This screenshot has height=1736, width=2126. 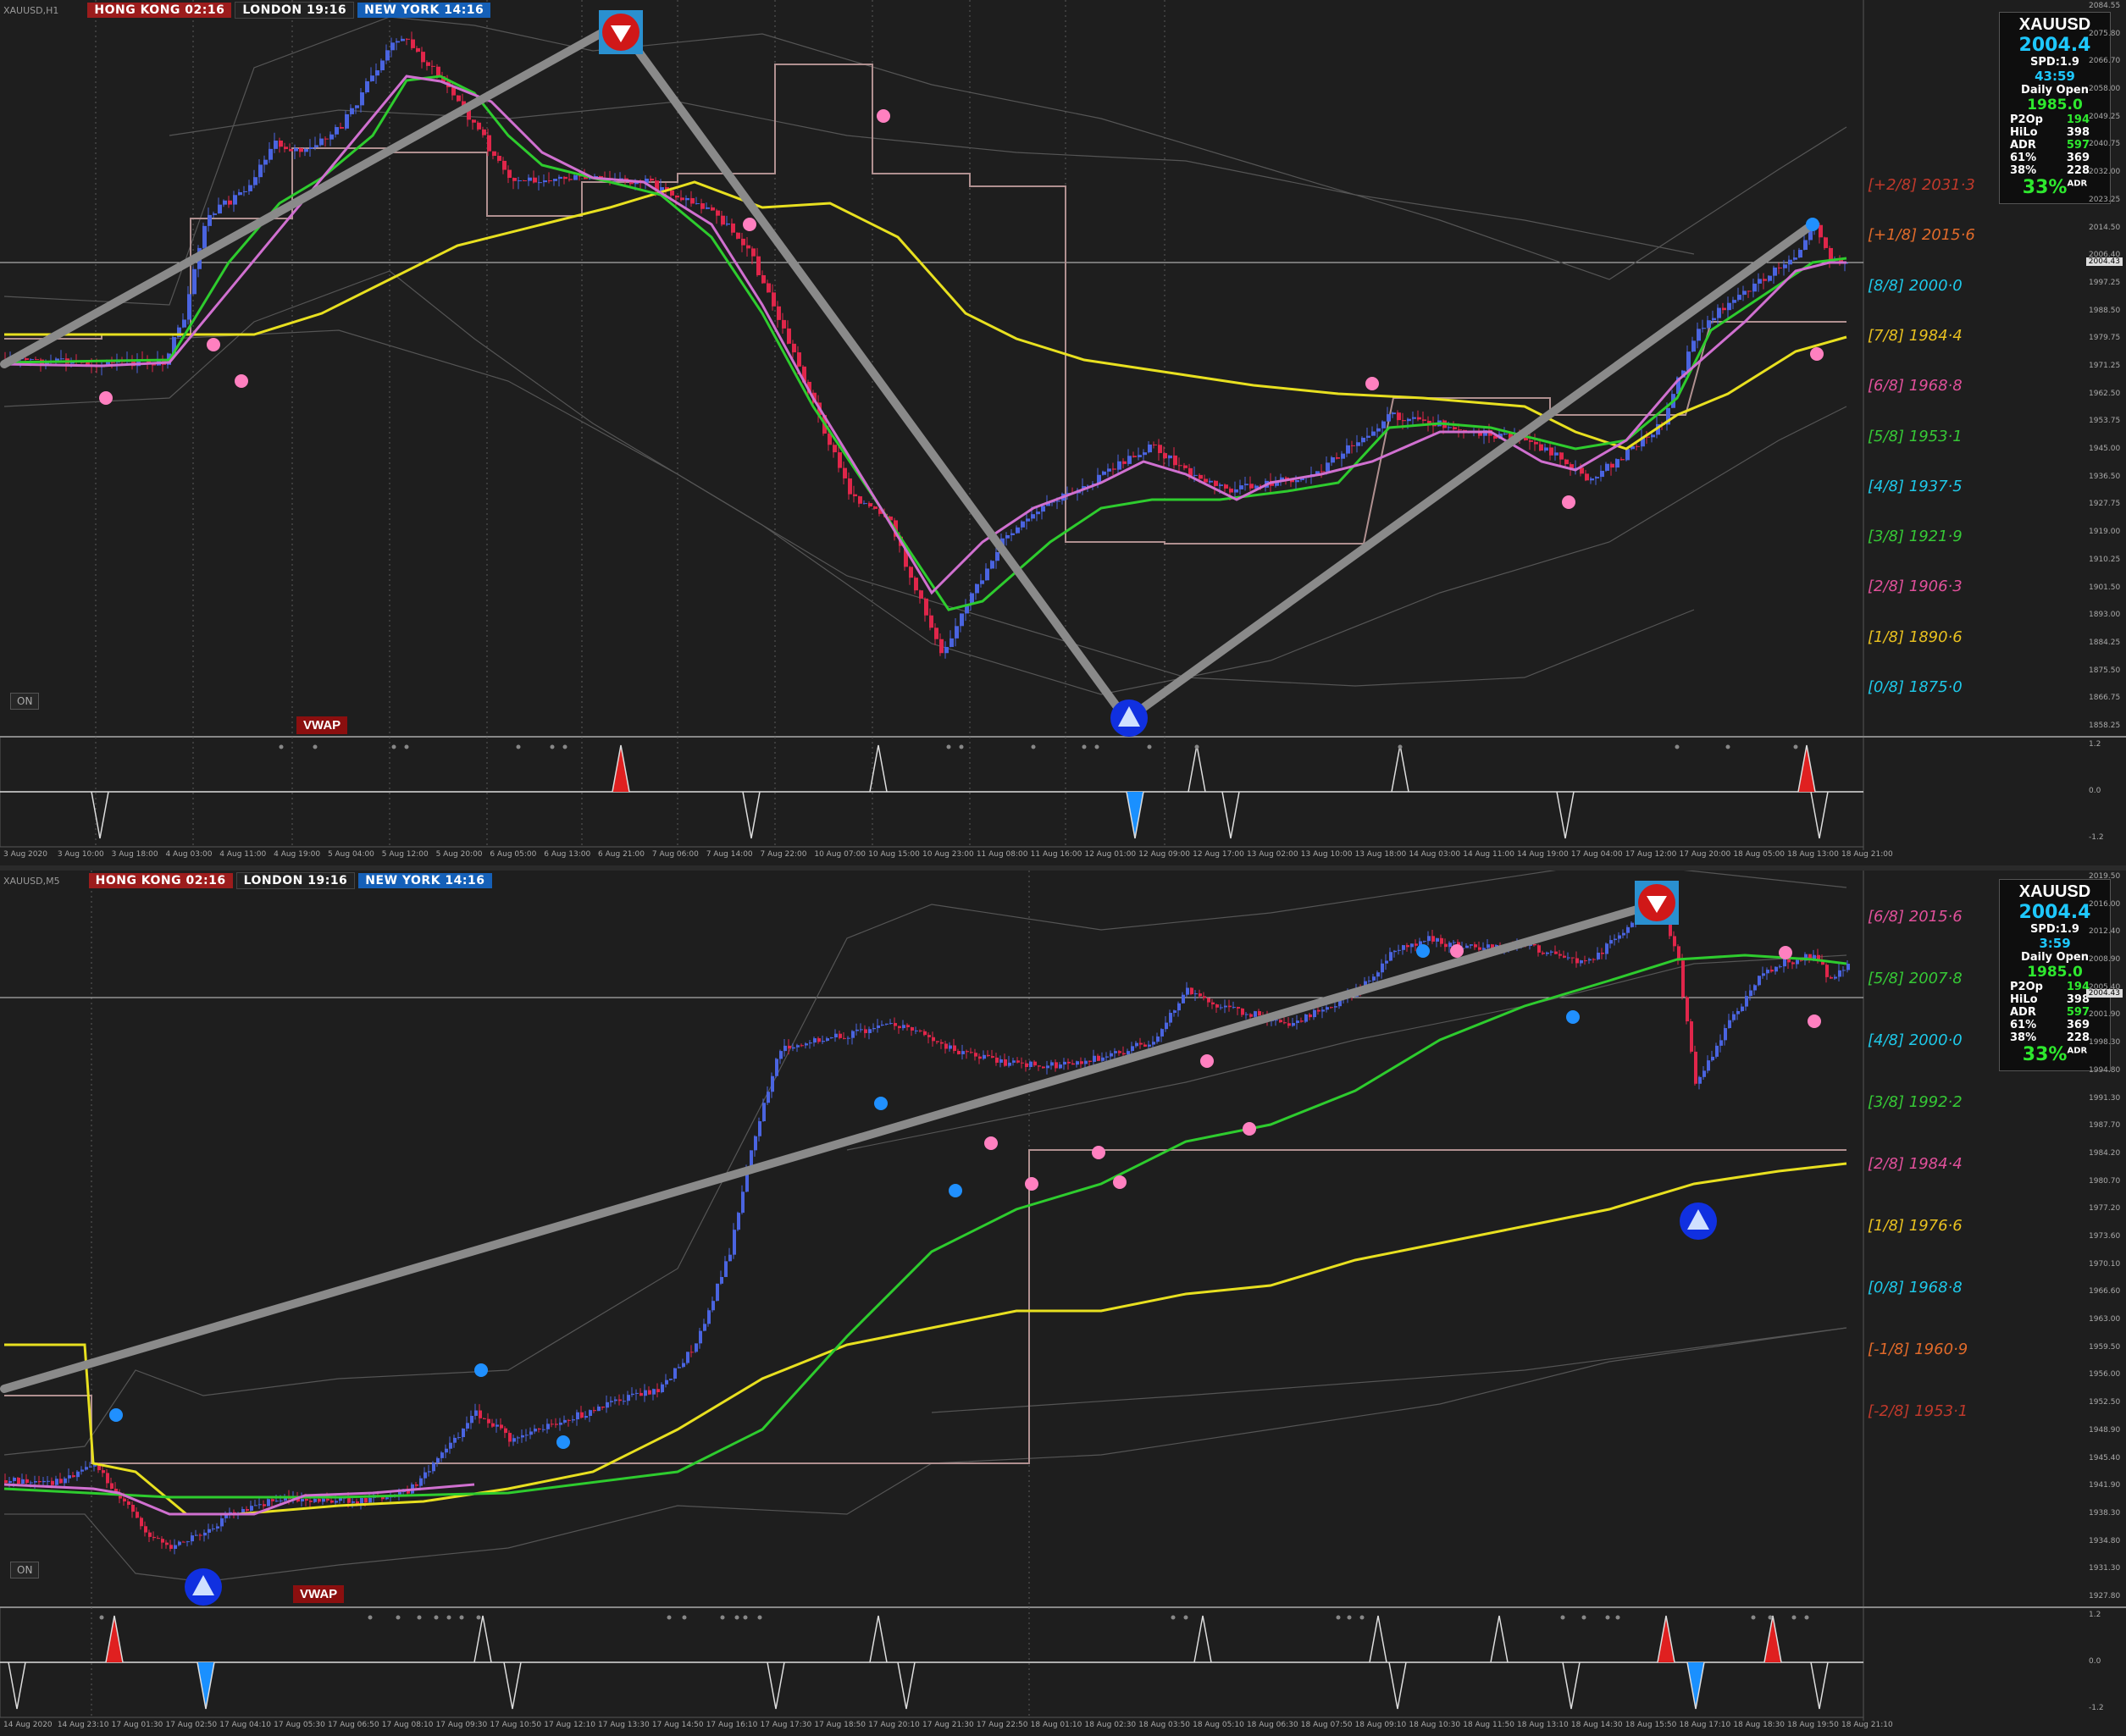 I want to click on time-tick-label: 17 Aug 17:30, so click(x=786, y=1725).